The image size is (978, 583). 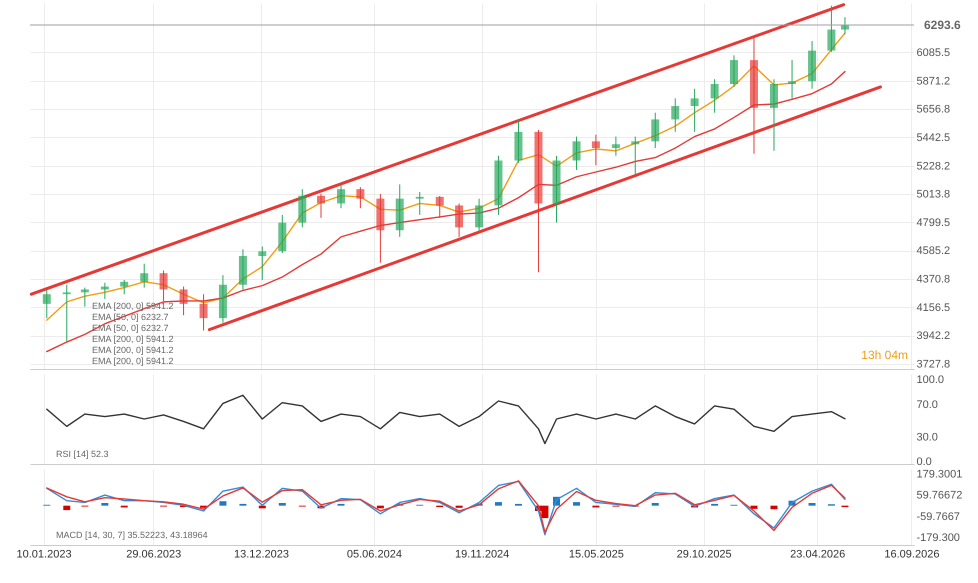 I want to click on y-tick-label: 0.0, so click(x=924, y=462).